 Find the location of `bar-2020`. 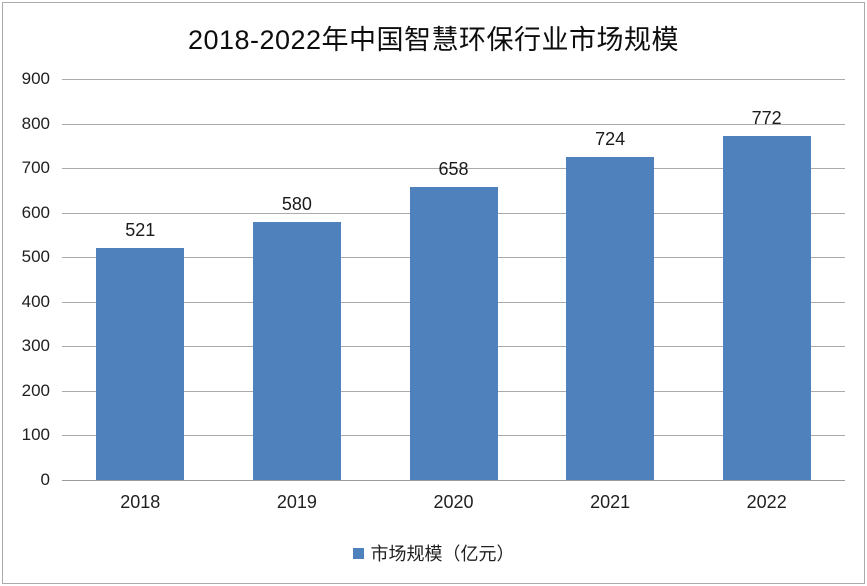

bar-2020 is located at coordinates (453, 333).